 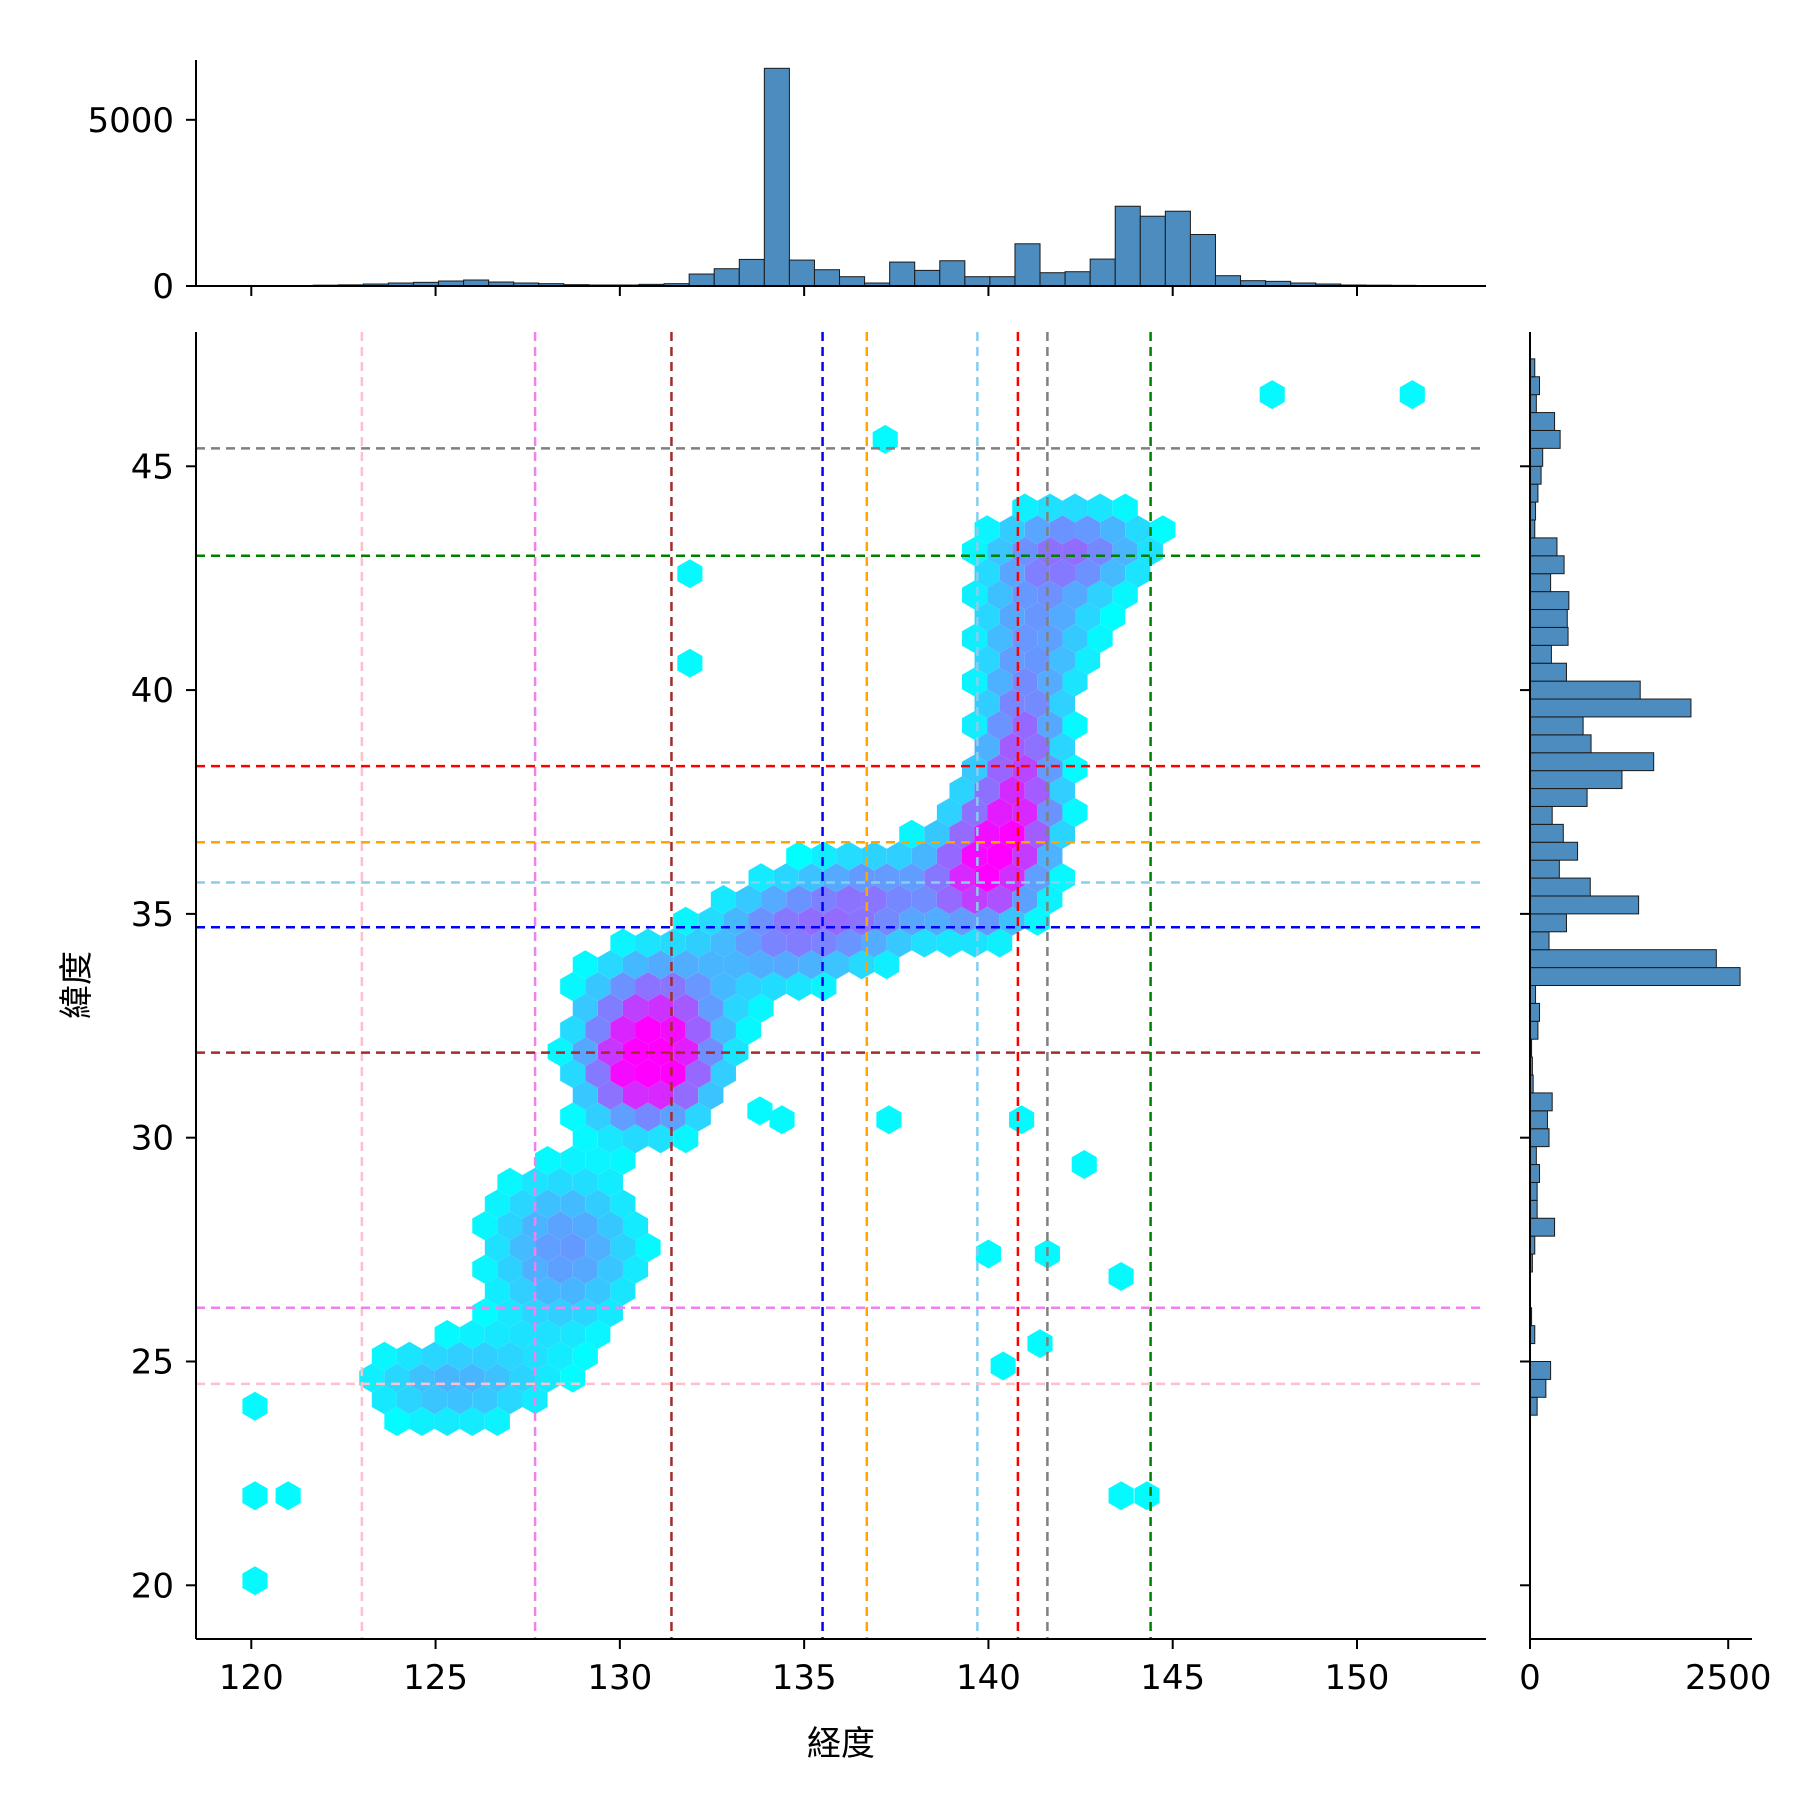 What do you see at coordinates (163, 287) in the screenshot?
I see `top-histogram-tick-label: 0` at bounding box center [163, 287].